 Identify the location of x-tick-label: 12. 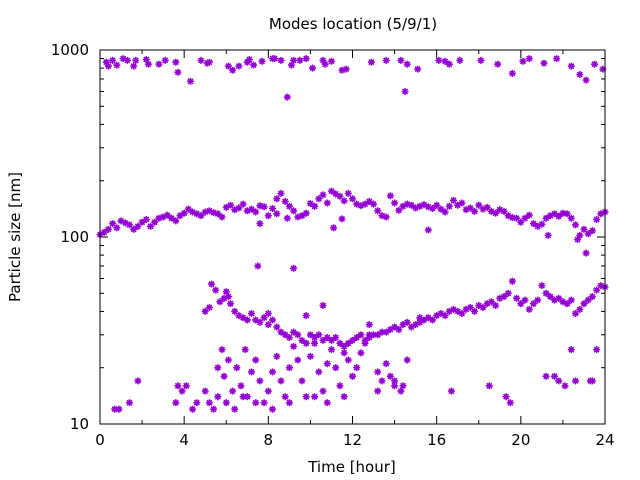
(352, 440).